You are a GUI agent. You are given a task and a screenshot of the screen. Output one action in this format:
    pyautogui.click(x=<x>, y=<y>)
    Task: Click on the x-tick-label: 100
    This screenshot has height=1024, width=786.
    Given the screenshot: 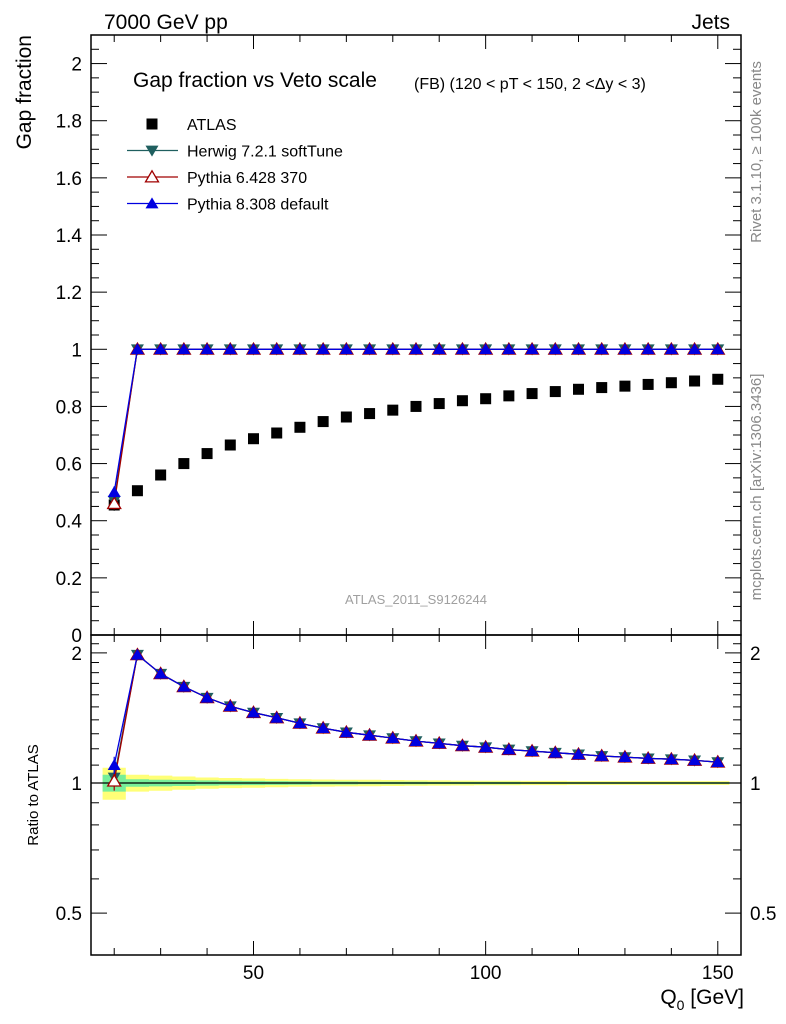 What is the action you would take?
    pyautogui.click(x=486, y=973)
    